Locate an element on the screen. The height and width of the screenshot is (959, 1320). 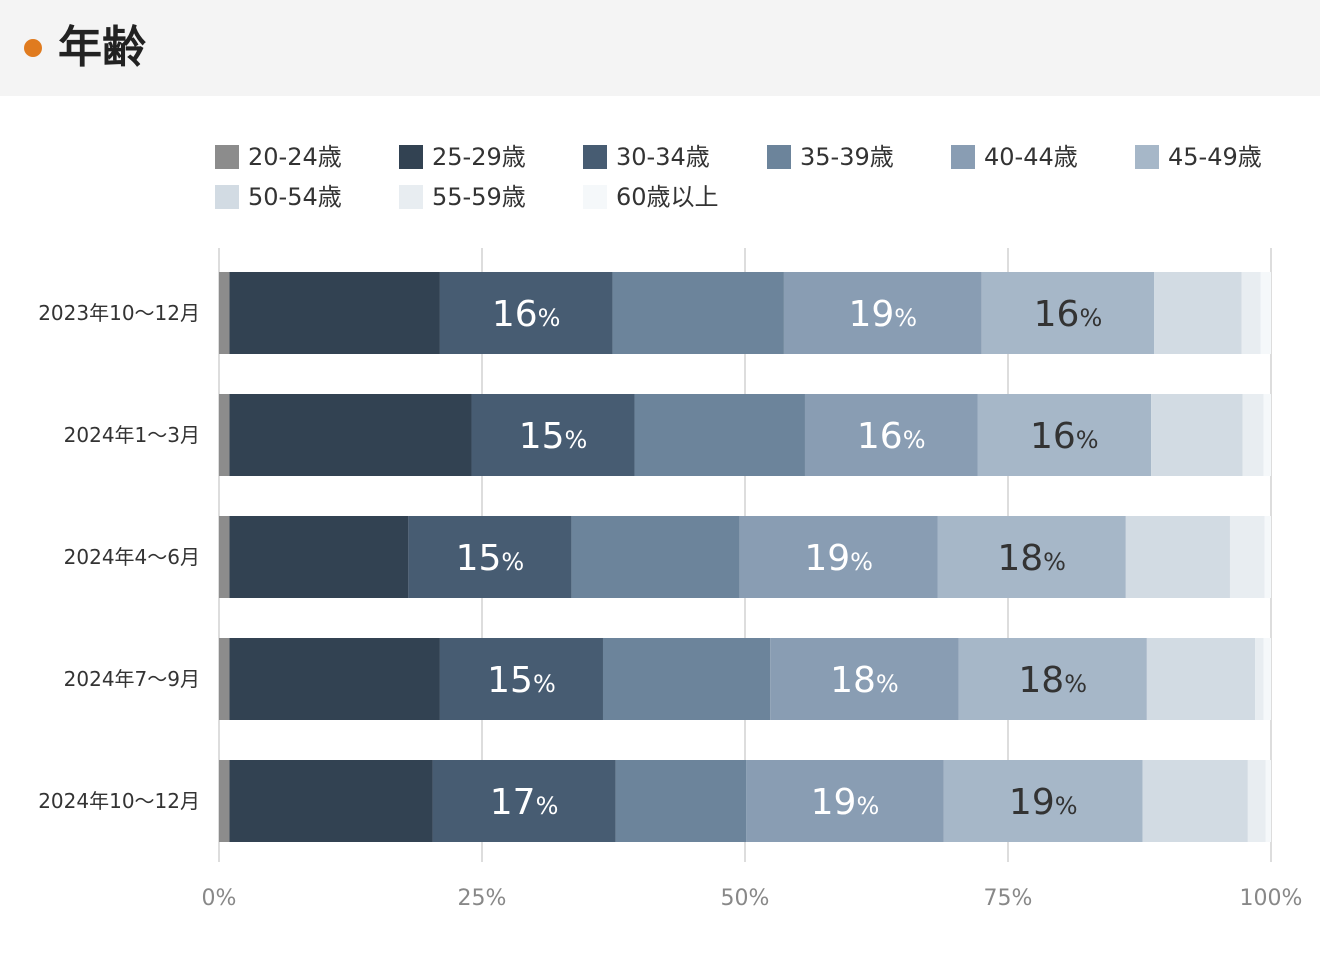
x-tick-label: 0% is located at coordinates (219, 898).